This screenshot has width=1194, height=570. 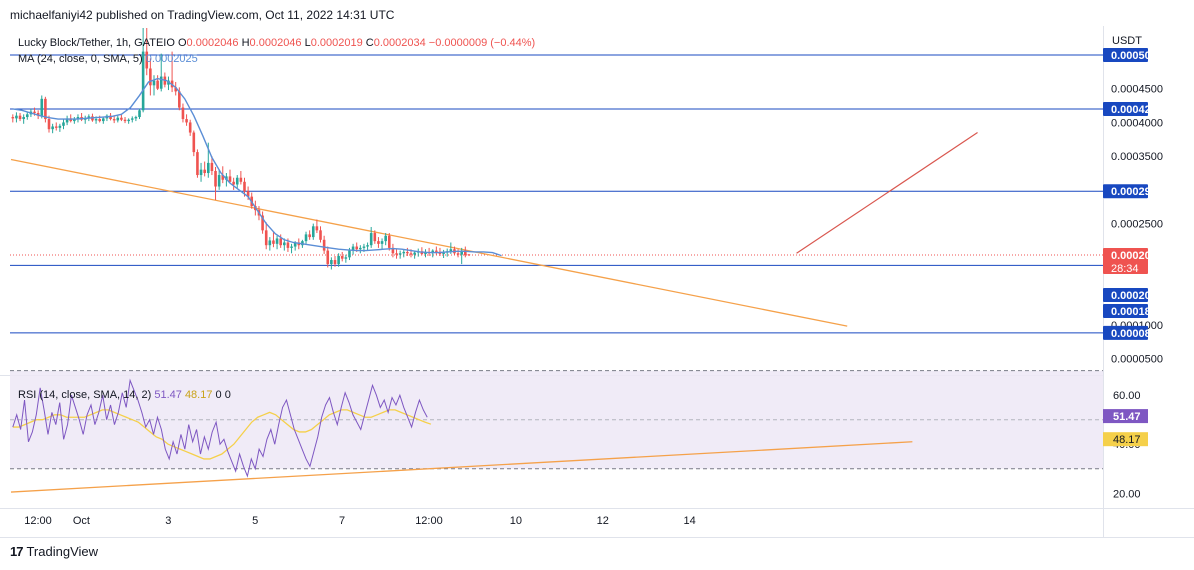 I want to click on tradingview-logo: 17 TradingView, so click(x=54, y=551).